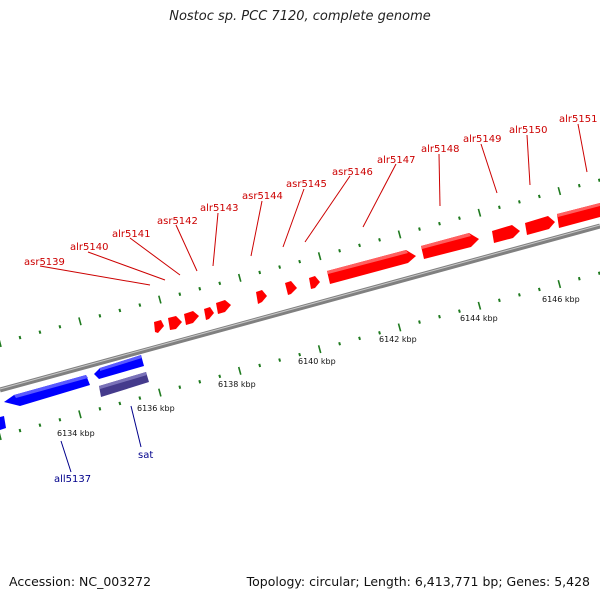 Image resolution: width=600 pixels, height=600 pixels. What do you see at coordinates (528, 155) in the screenshot?
I see `gene-label-alr5150: alr5150` at bounding box center [528, 155].